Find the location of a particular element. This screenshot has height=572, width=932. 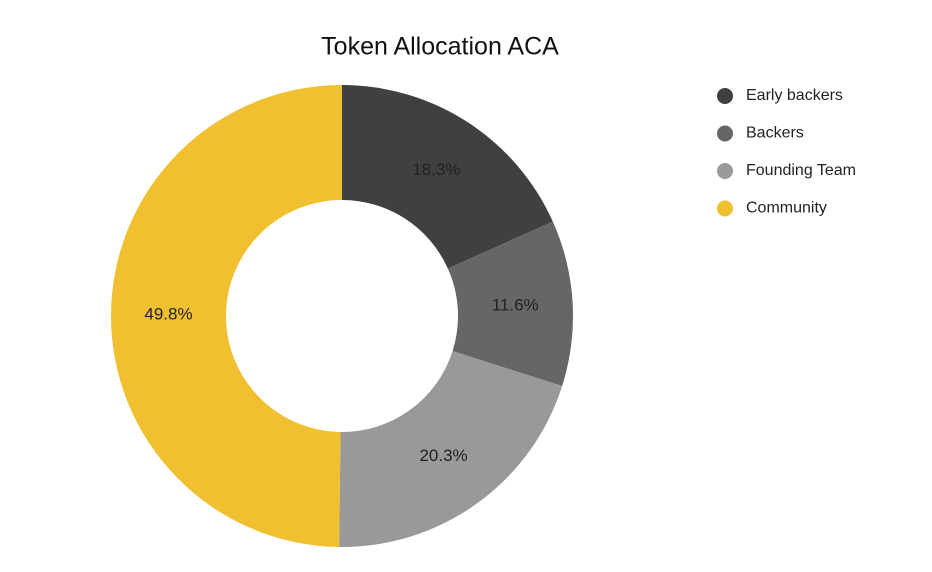

legend-text: Backers is located at coordinates (775, 133).